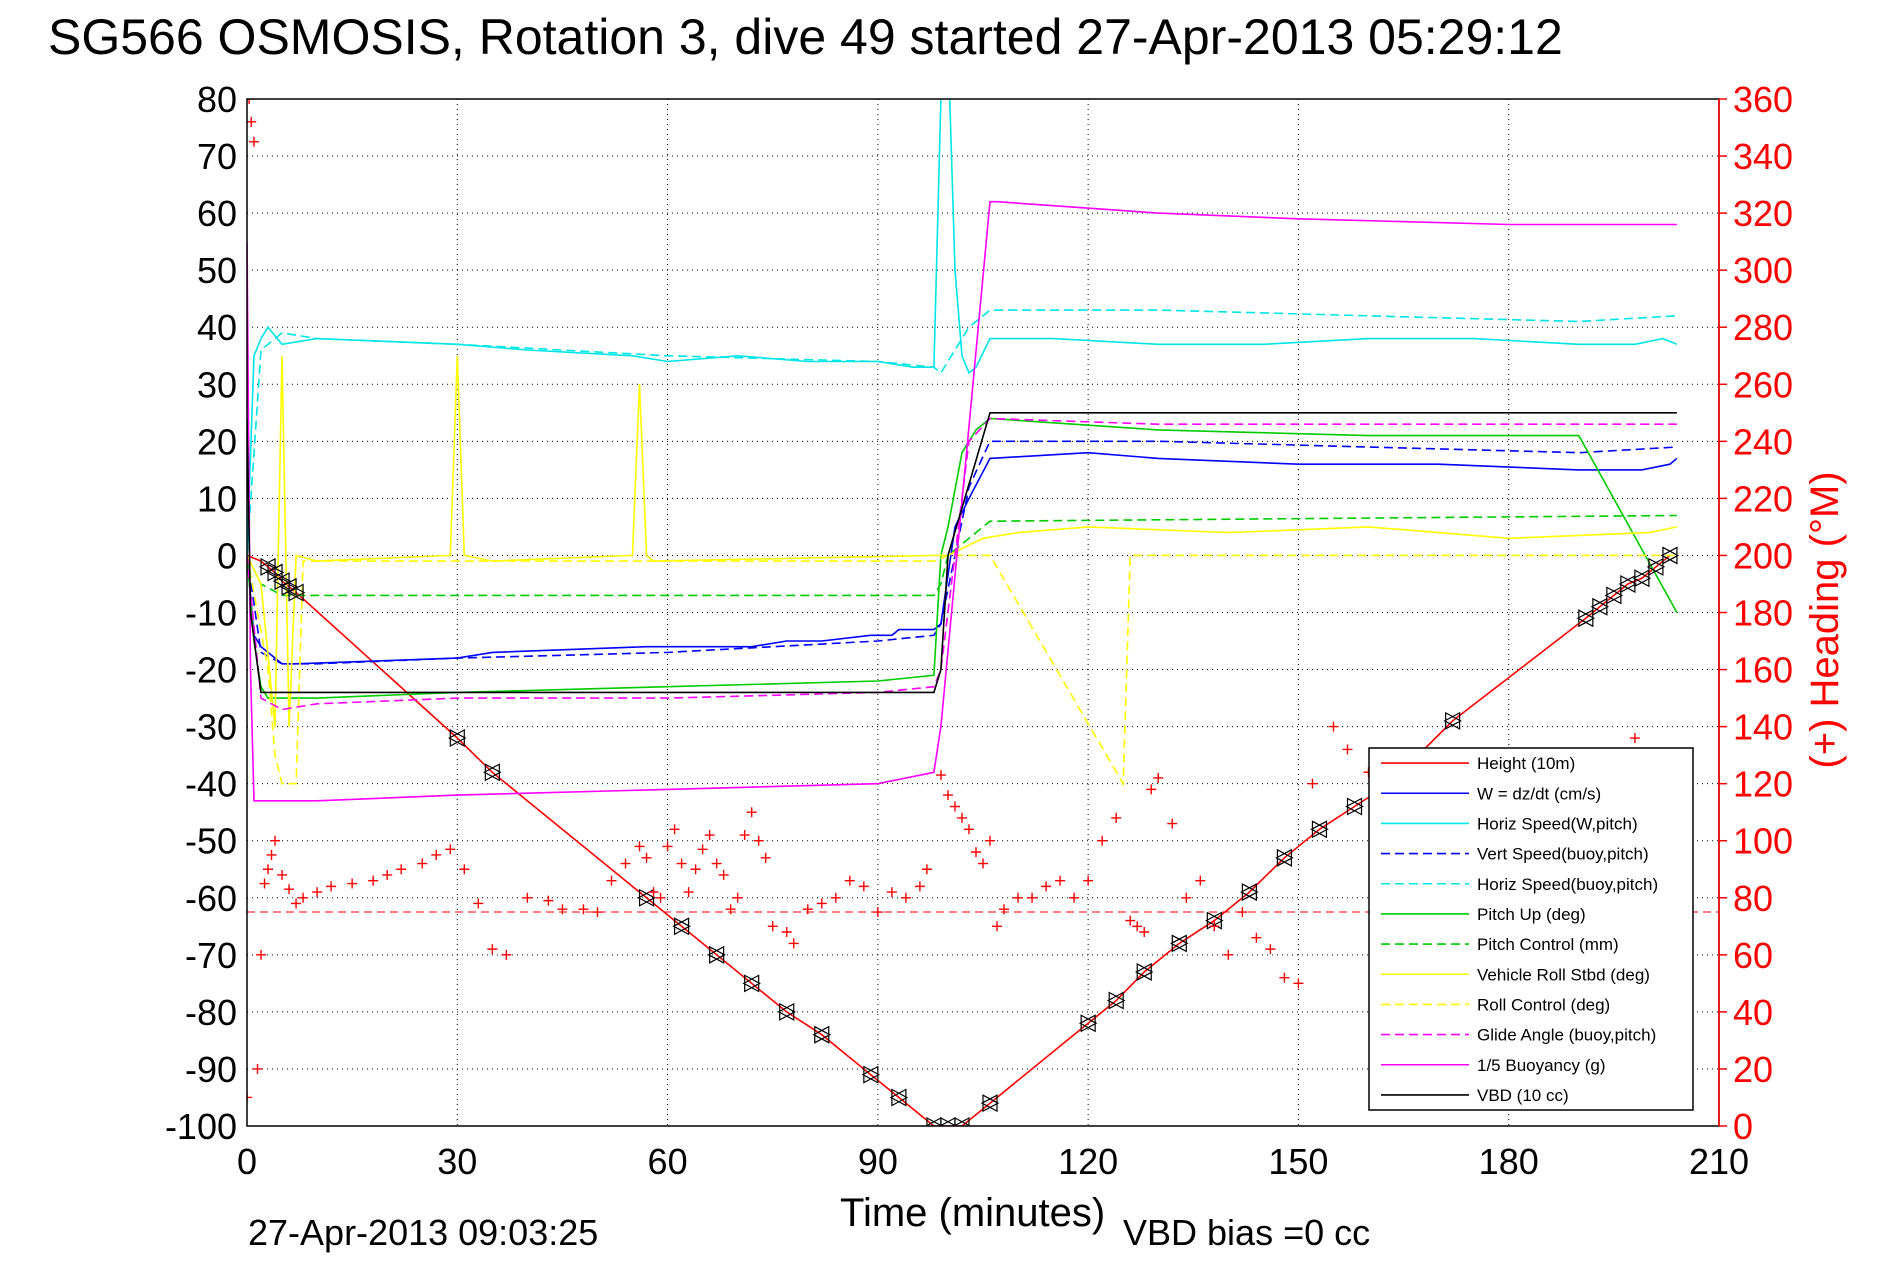 This screenshot has height=1262, width=1891. What do you see at coordinates (1763, 327) in the screenshot?
I see `y-right-tick-label: 280` at bounding box center [1763, 327].